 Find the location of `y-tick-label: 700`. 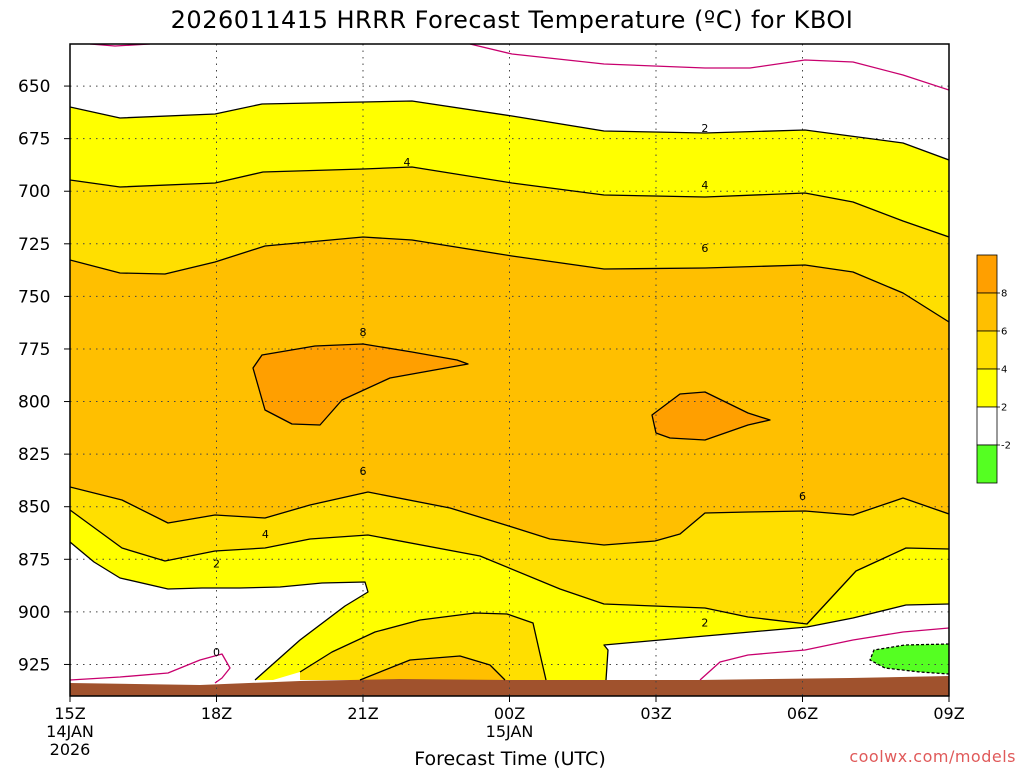

y-tick-label: 700 is located at coordinates (34, 192).